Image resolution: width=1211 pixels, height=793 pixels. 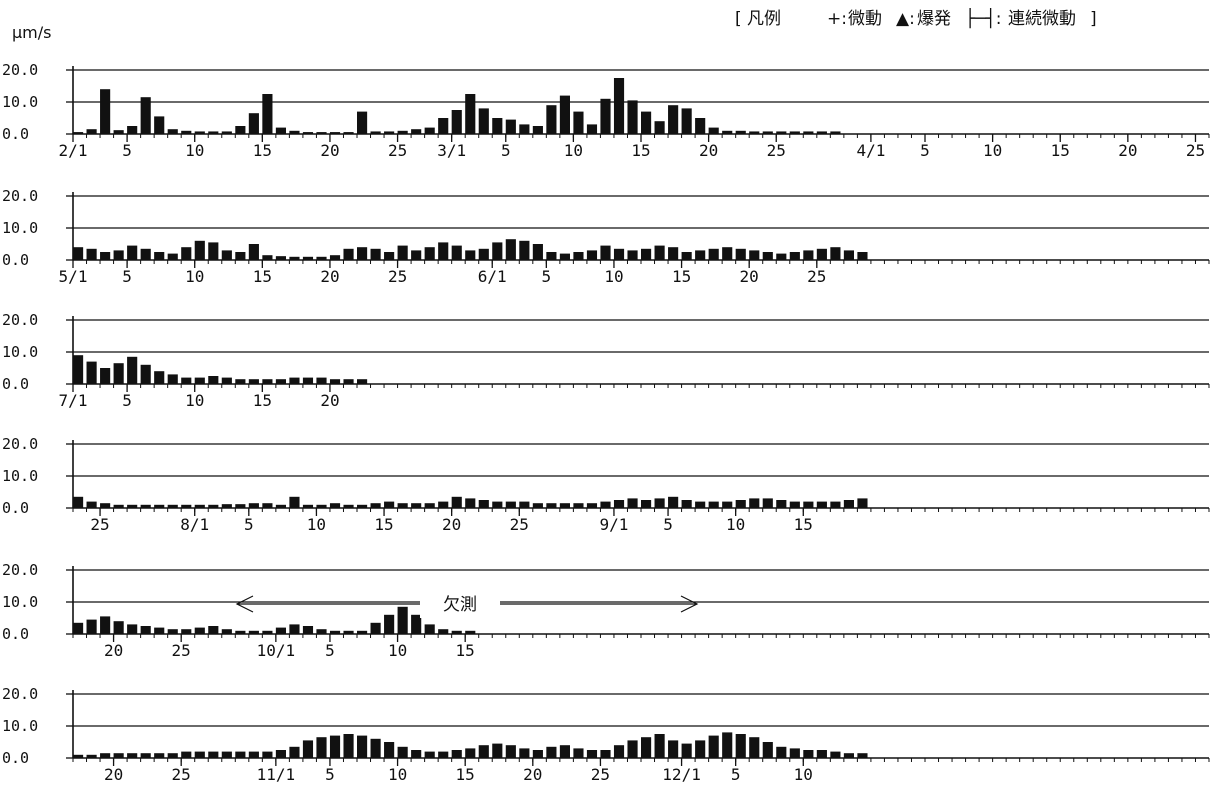 I want to click on y-tick-label: 0.0, so click(x=15, y=134).